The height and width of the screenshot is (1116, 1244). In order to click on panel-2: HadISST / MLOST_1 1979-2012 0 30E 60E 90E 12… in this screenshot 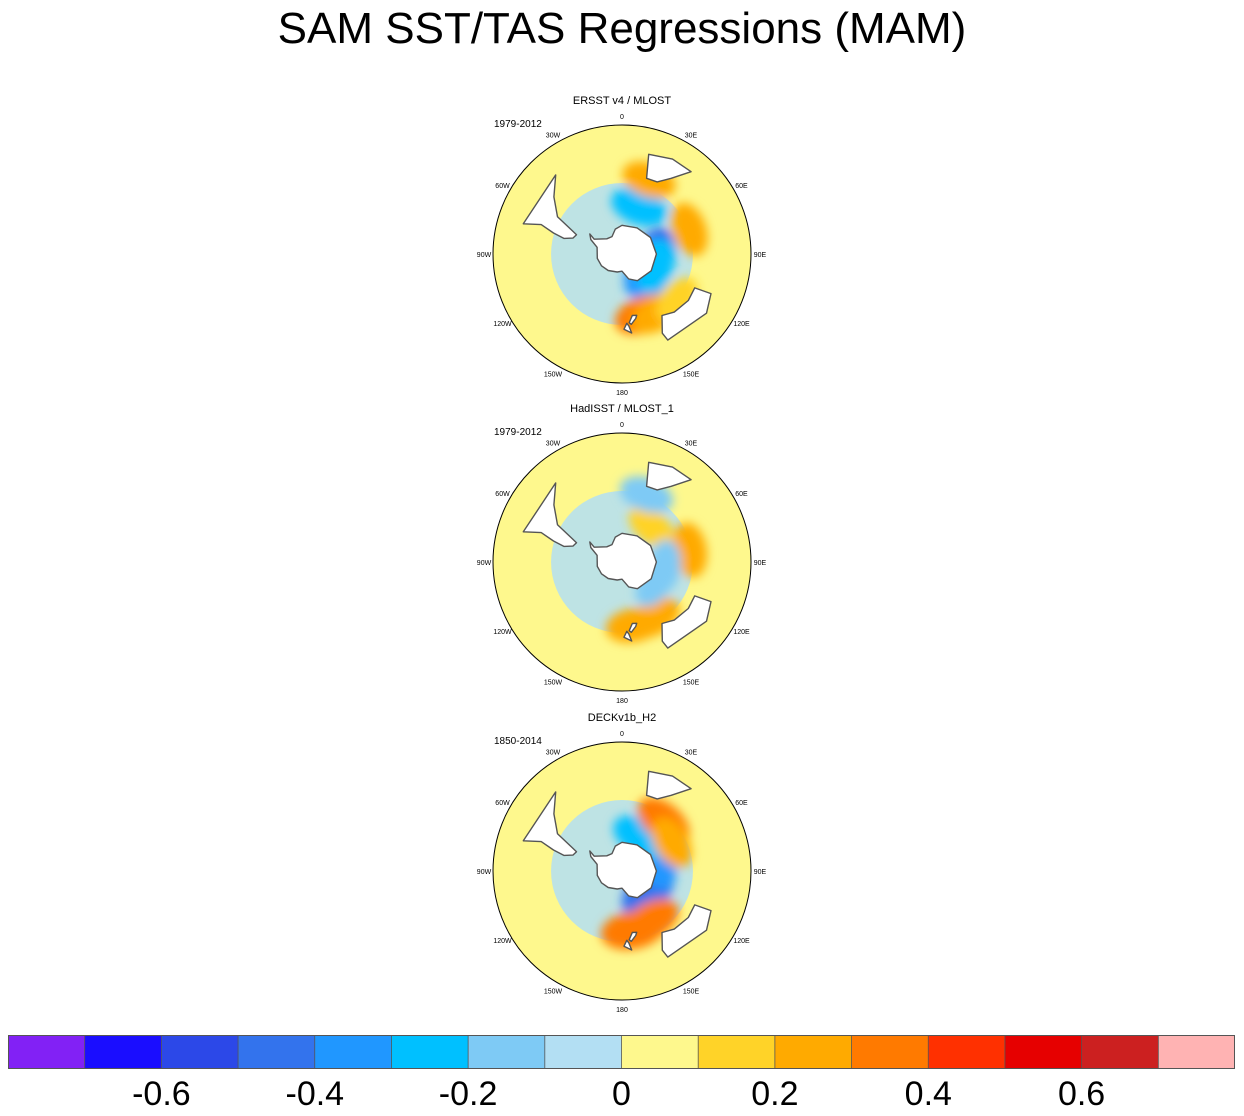, I will do `click(622, 554)`.